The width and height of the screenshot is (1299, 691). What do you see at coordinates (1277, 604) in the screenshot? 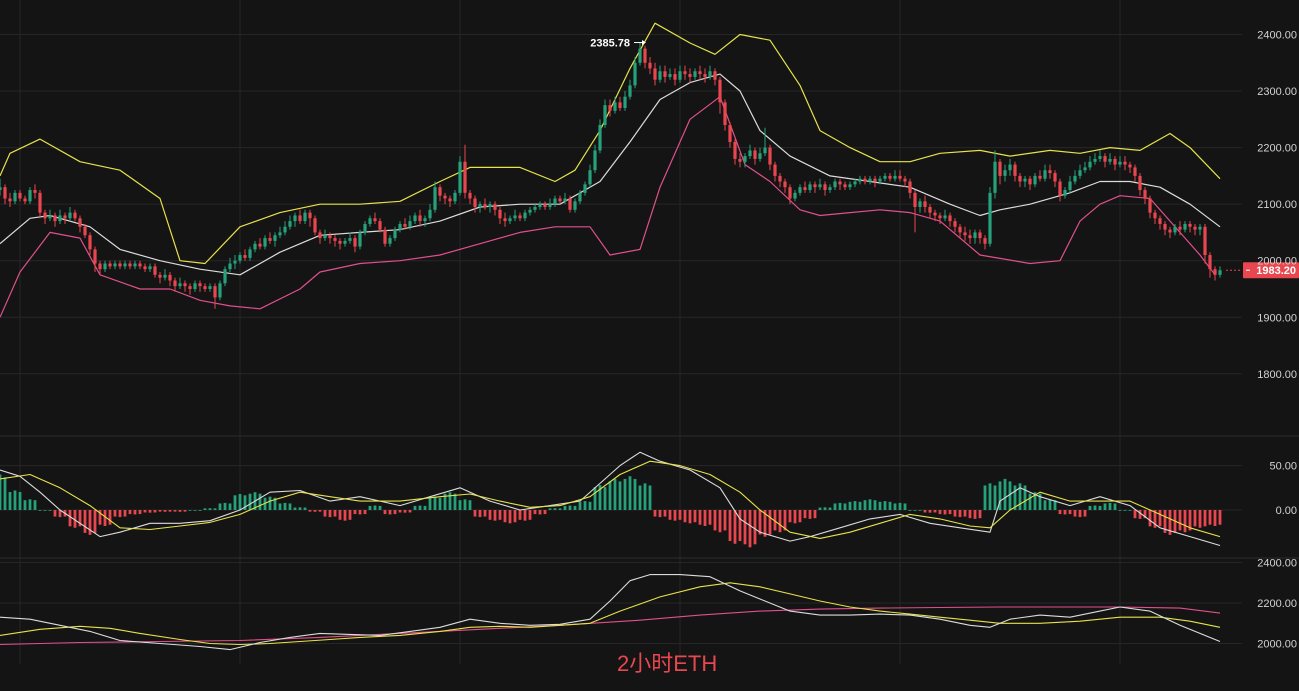
I see `ma-tick-label: 2200.00` at bounding box center [1277, 604].